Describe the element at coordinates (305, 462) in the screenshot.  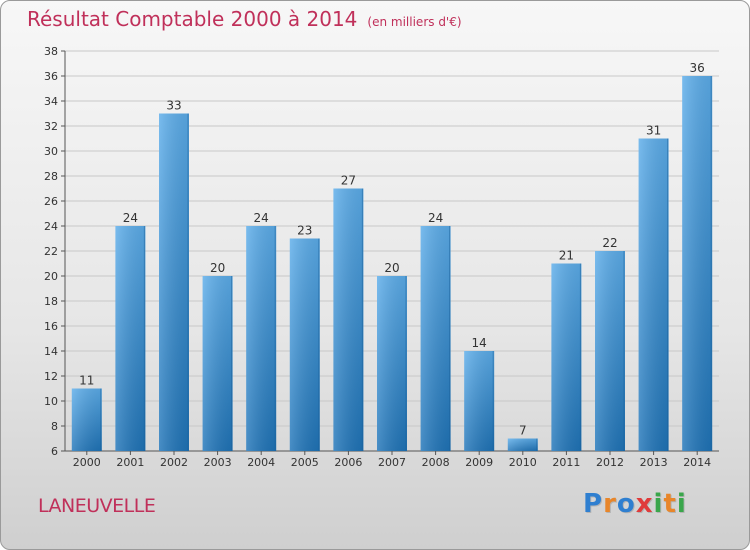
I see `x-tick-label: 2005` at that location.